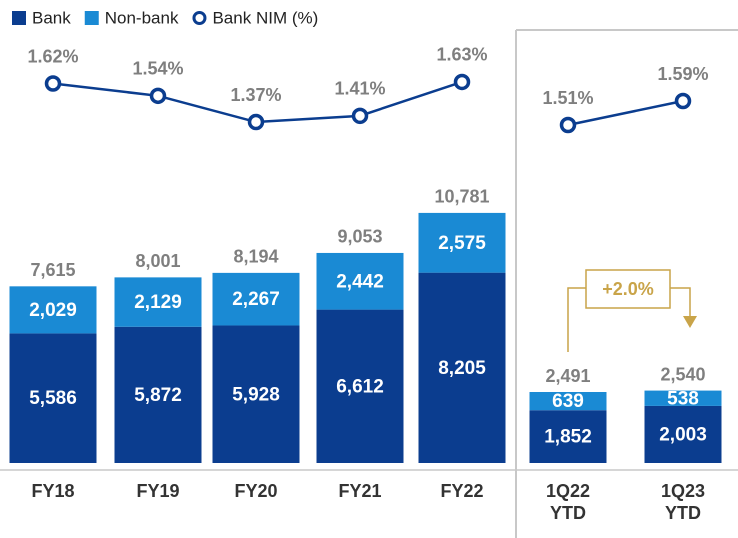 This screenshot has height=538, width=738. What do you see at coordinates (265, 17) in the screenshot?
I see `legend-label: Bank NIM (%)` at bounding box center [265, 17].